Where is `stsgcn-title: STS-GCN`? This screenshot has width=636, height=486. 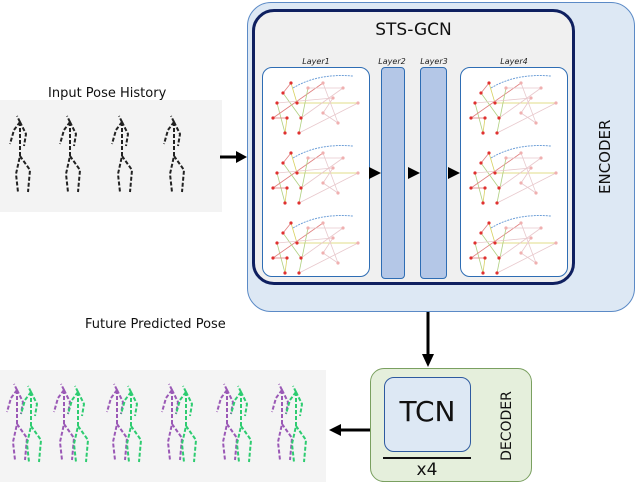
stsgcn-title: STS-GCN is located at coordinates (413, 30).